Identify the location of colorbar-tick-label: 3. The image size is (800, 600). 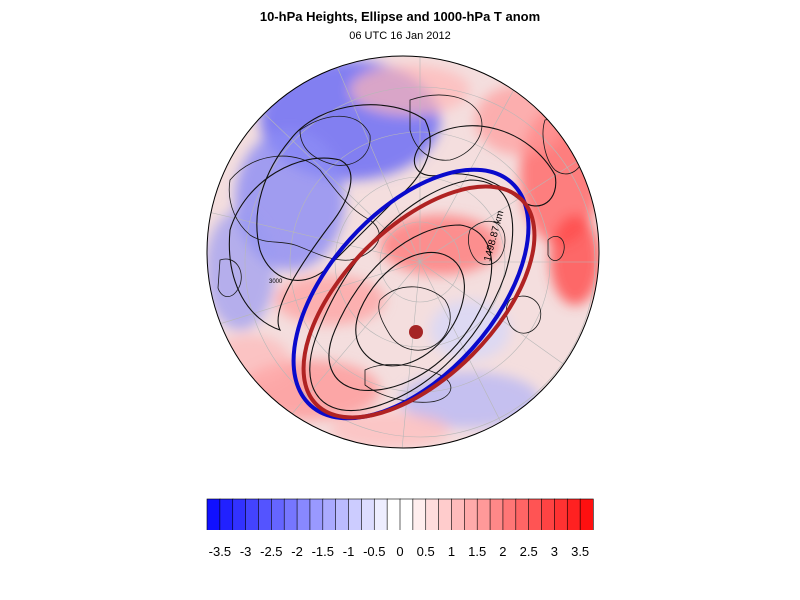
(554, 551).